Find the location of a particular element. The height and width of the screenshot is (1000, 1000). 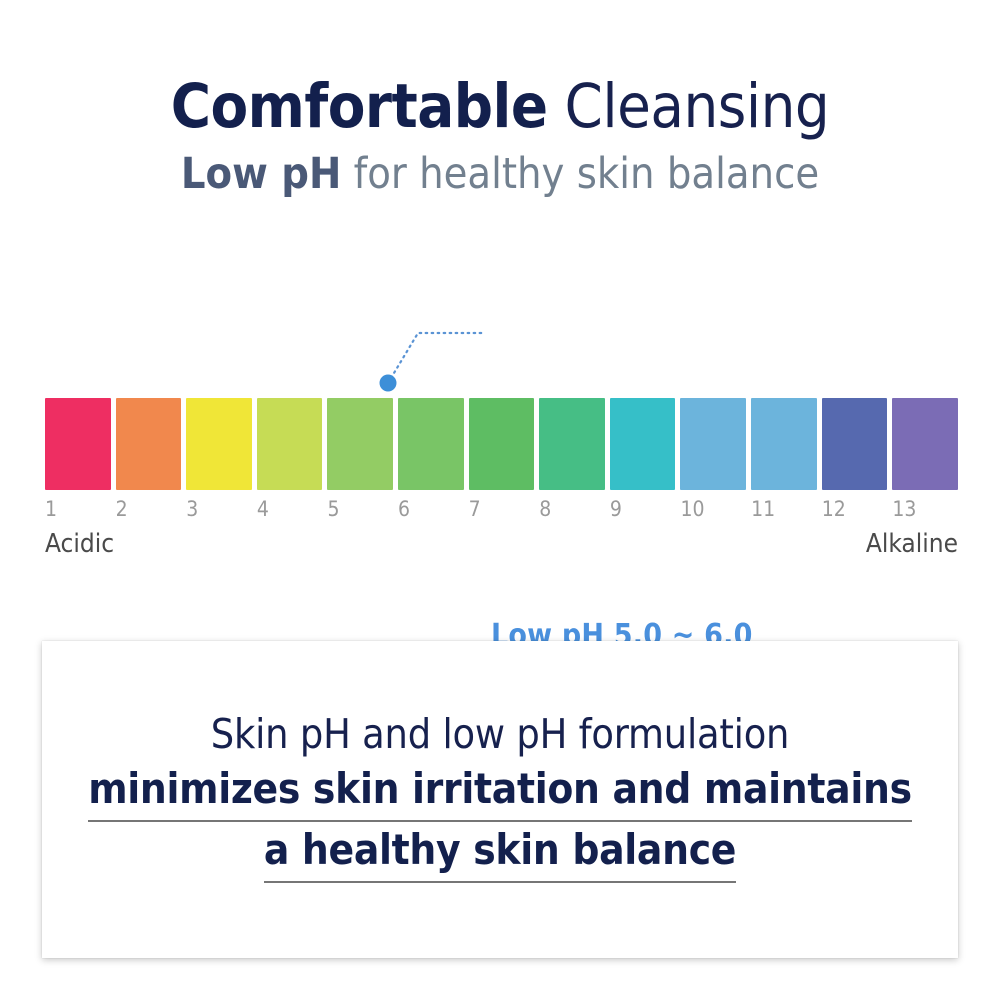

headline-light: Cleansing is located at coordinates (688, 106).